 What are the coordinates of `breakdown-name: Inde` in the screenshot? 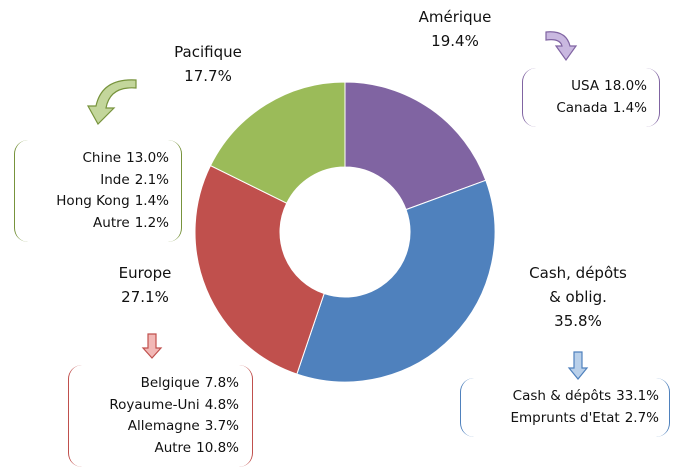 It's located at (115, 179).